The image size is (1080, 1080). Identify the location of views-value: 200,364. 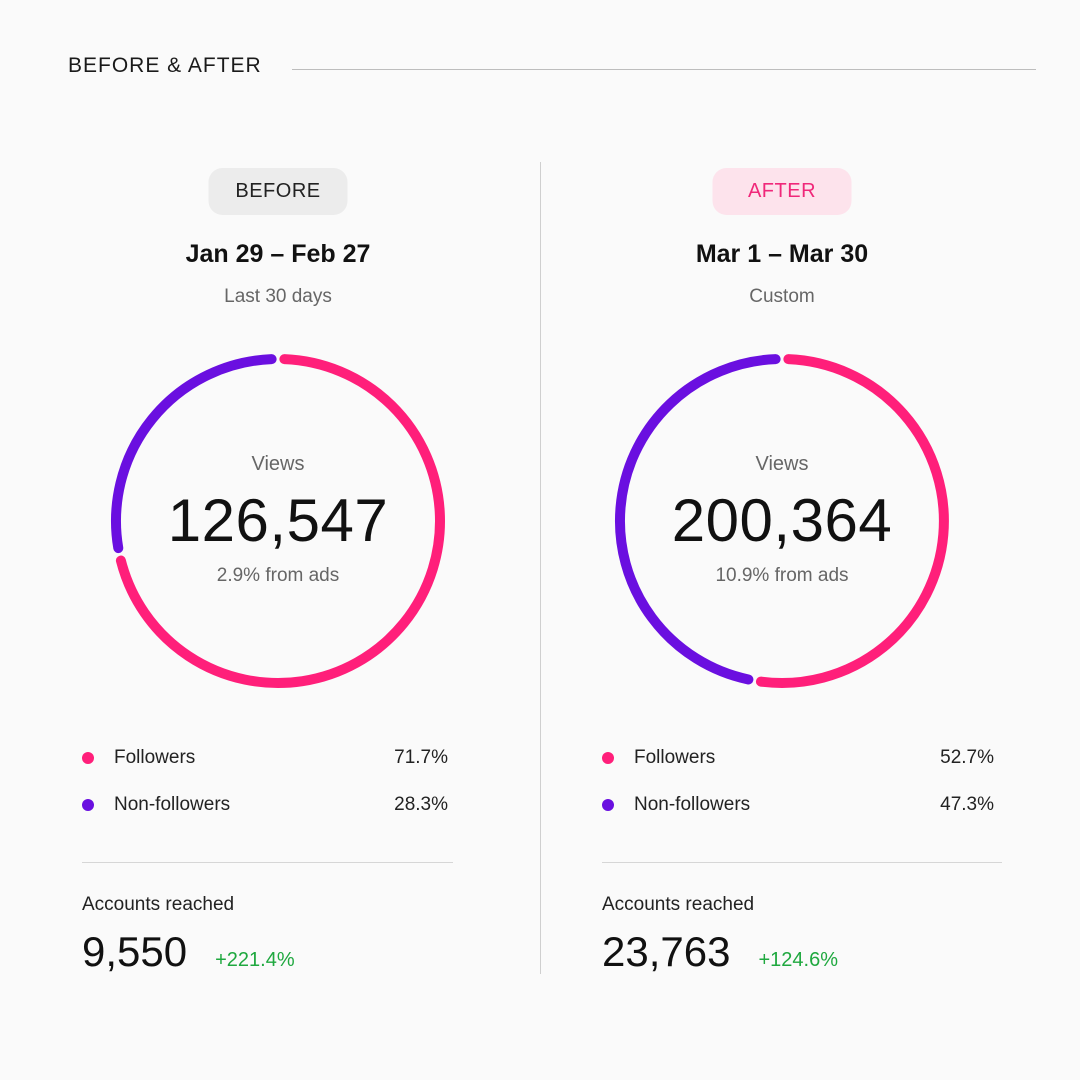
(782, 520).